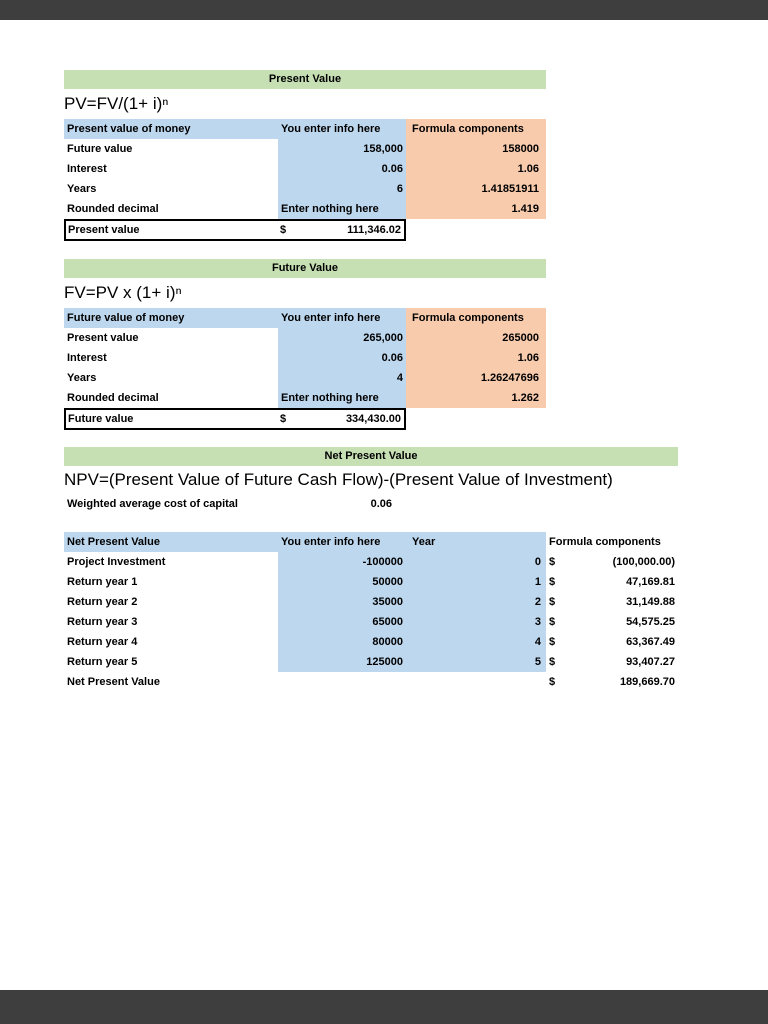 The image size is (768, 1024). What do you see at coordinates (102, 642) in the screenshot?
I see `row-label: Return year 4` at bounding box center [102, 642].